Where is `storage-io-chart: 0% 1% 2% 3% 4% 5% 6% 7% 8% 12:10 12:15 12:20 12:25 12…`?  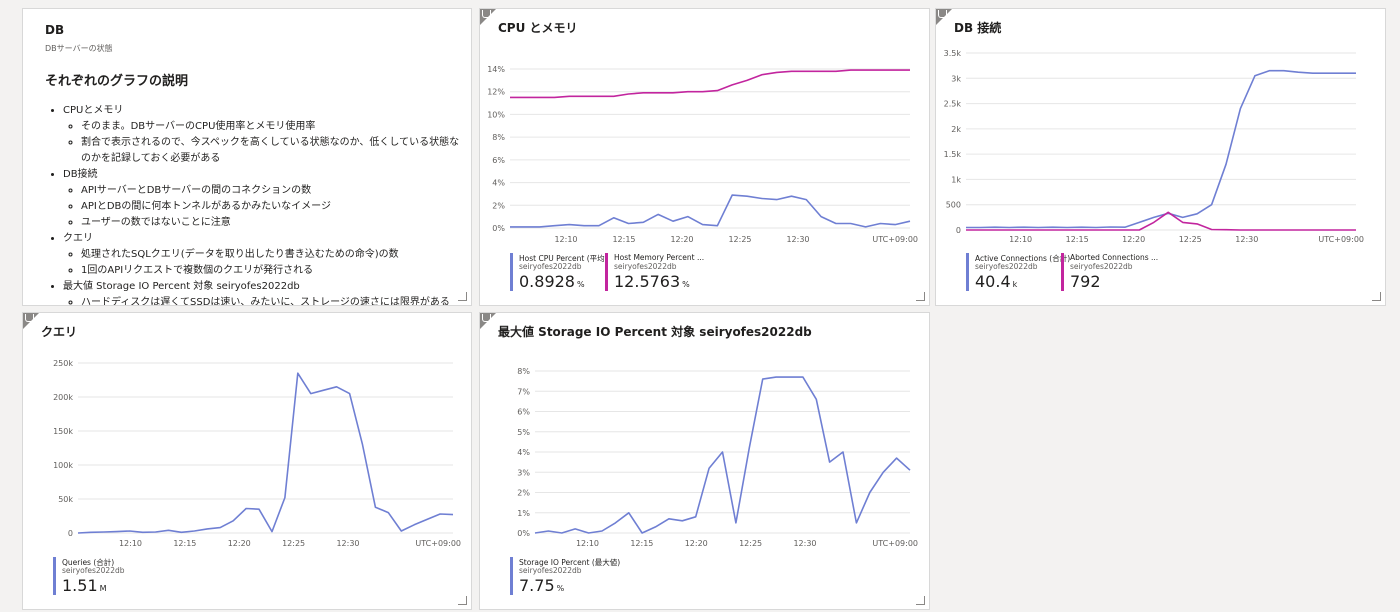 storage-io-chart: 0% 1% 2% 3% 4% 5% 6% 7% 8% 12:10 12:15 12:20 12:25 12… is located at coordinates (717, 457).